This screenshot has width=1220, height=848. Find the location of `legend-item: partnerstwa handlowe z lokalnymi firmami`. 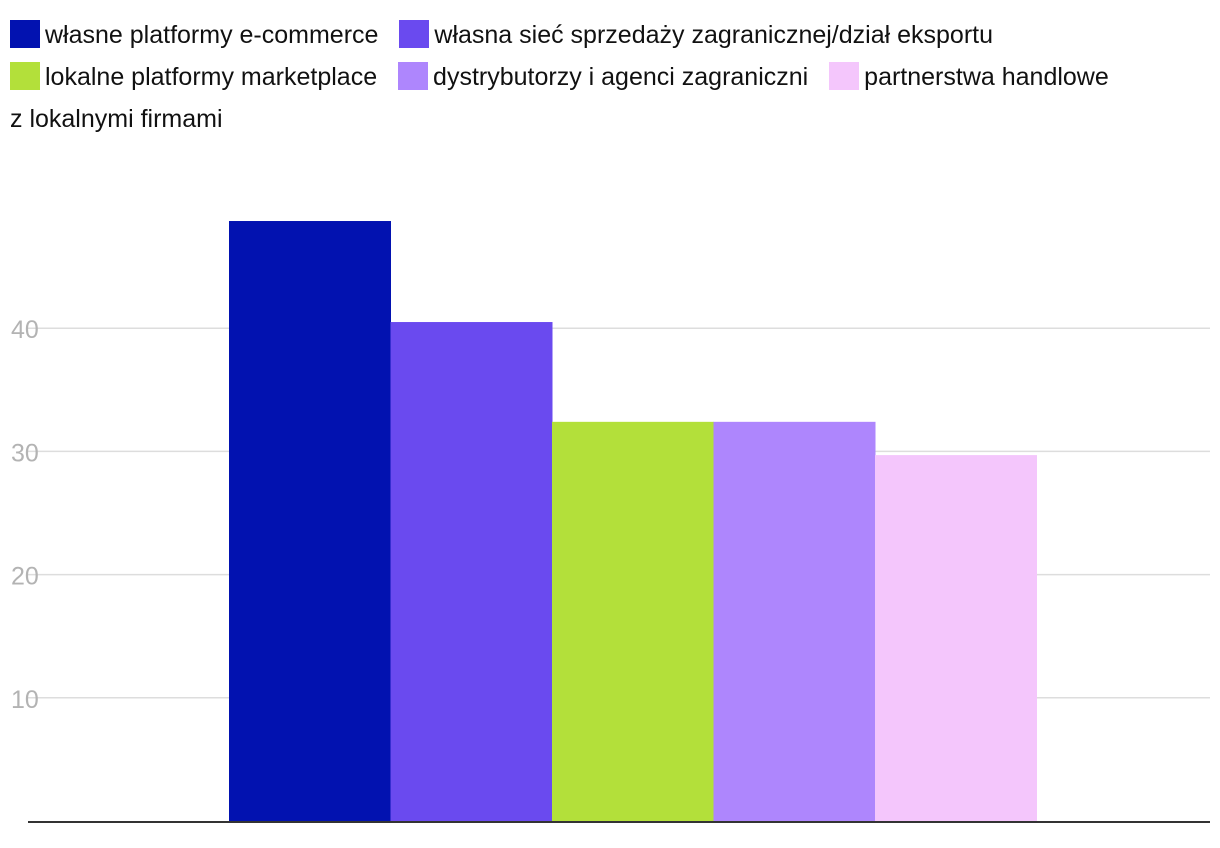

legend-item: partnerstwa handlowe z lokalnymi firmami is located at coordinates (559, 97).